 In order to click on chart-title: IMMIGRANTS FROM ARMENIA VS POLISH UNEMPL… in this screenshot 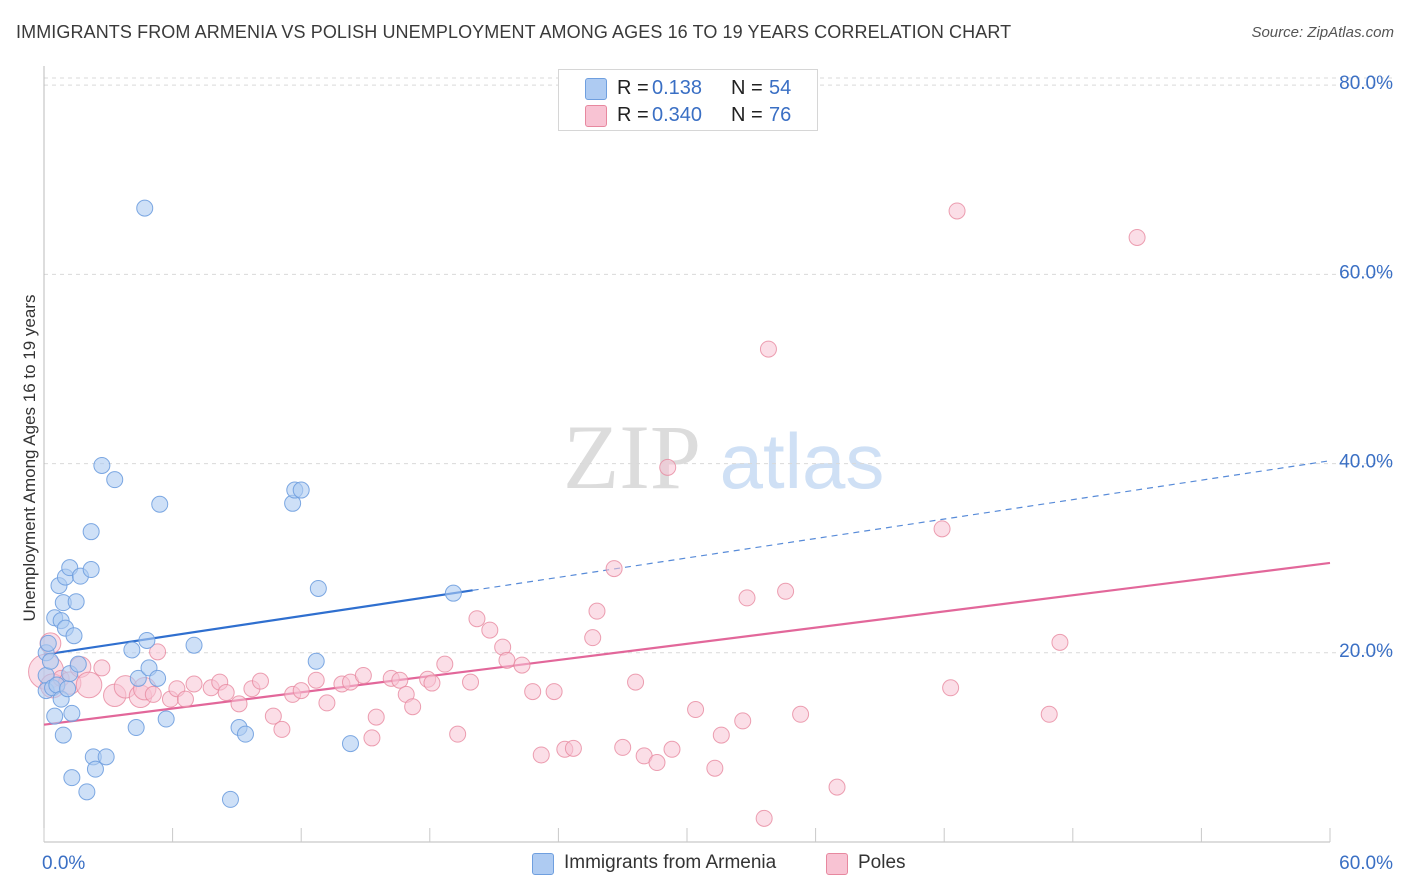, I will do `click(514, 32)`.